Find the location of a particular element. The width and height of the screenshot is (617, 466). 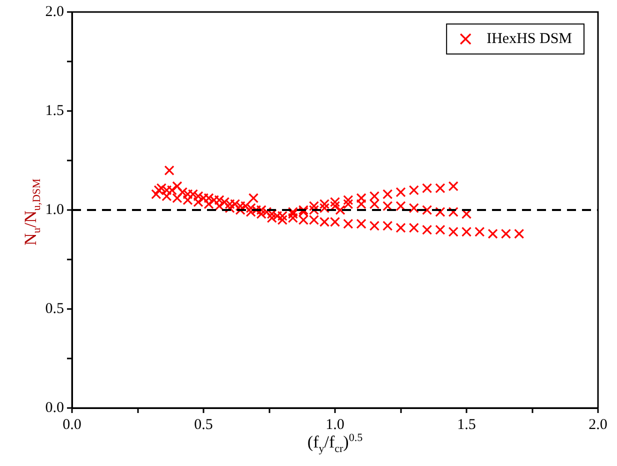

x-tick-label: 1.0 is located at coordinates (335, 424).